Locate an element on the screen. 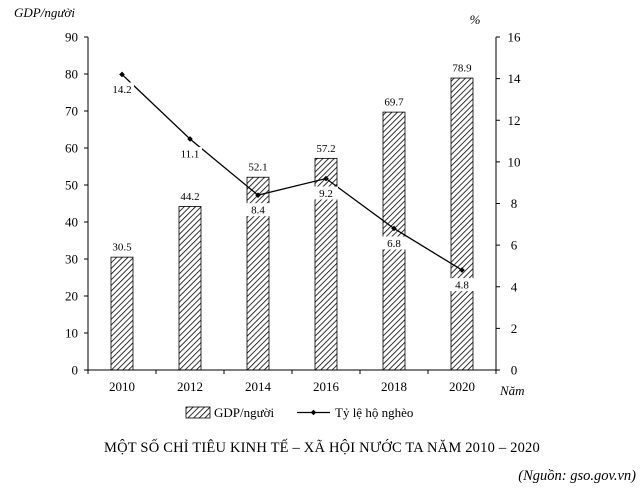 The image size is (644, 492). bar-value-label: 52.1 is located at coordinates (257, 168).